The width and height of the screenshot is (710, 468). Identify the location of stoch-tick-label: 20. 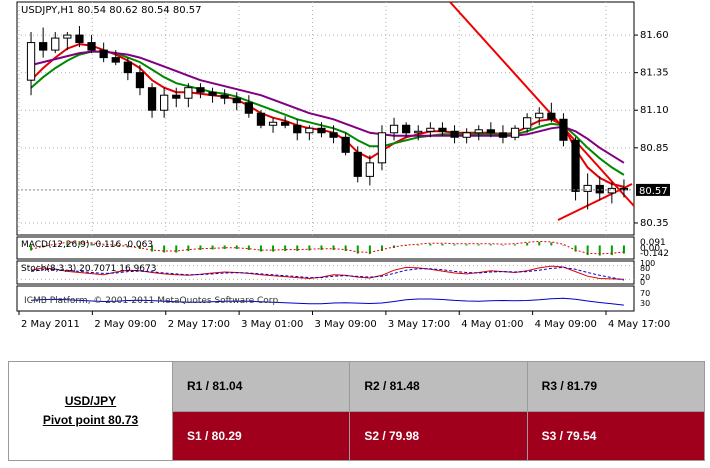
(645, 277).